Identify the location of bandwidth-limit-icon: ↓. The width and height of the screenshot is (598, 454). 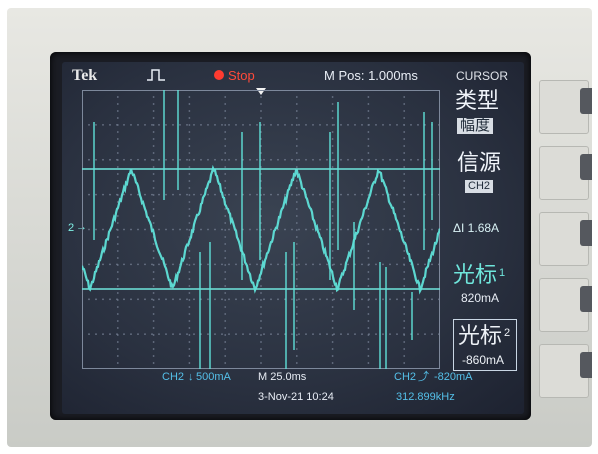
(191, 377).